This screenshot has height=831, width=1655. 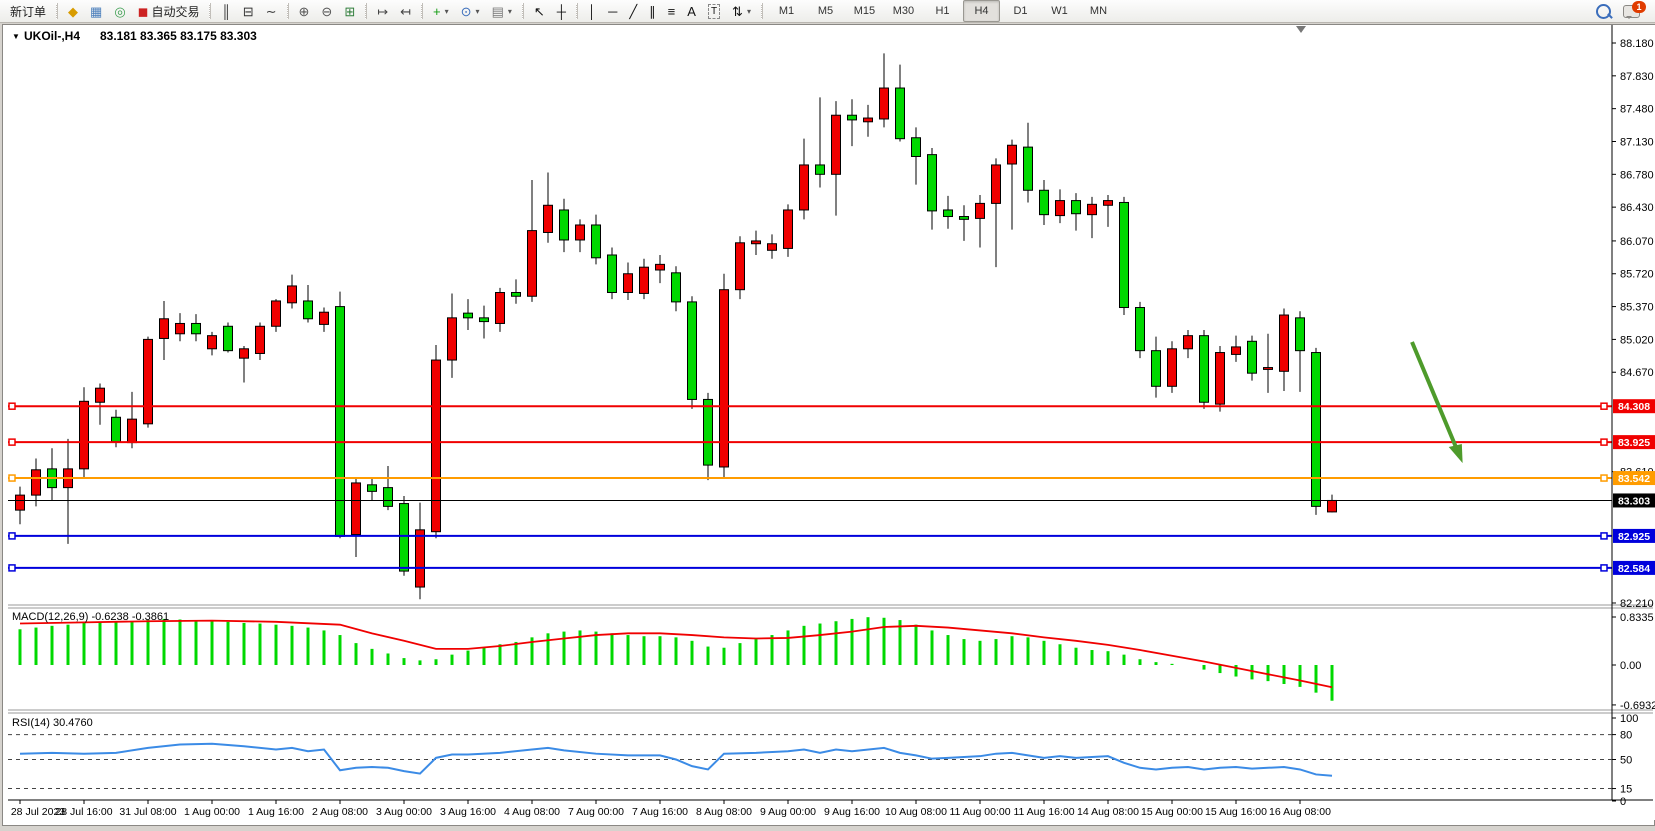 I want to click on periods-icon: ⊙, so click(x=466, y=11).